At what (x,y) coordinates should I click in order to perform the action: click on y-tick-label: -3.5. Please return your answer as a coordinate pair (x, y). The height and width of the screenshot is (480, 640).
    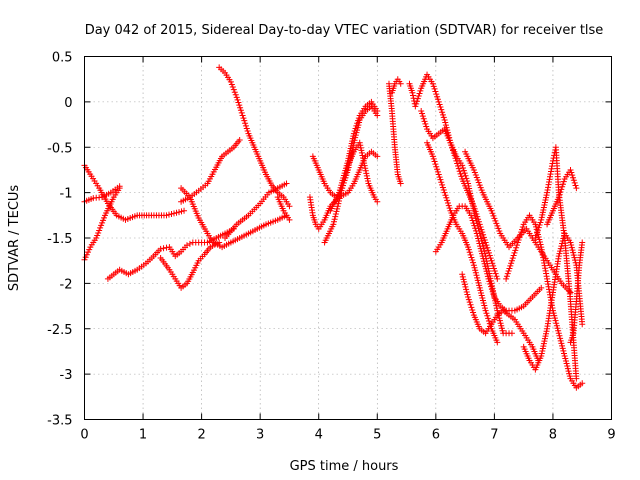
    Looking at the image, I should click on (59, 421).